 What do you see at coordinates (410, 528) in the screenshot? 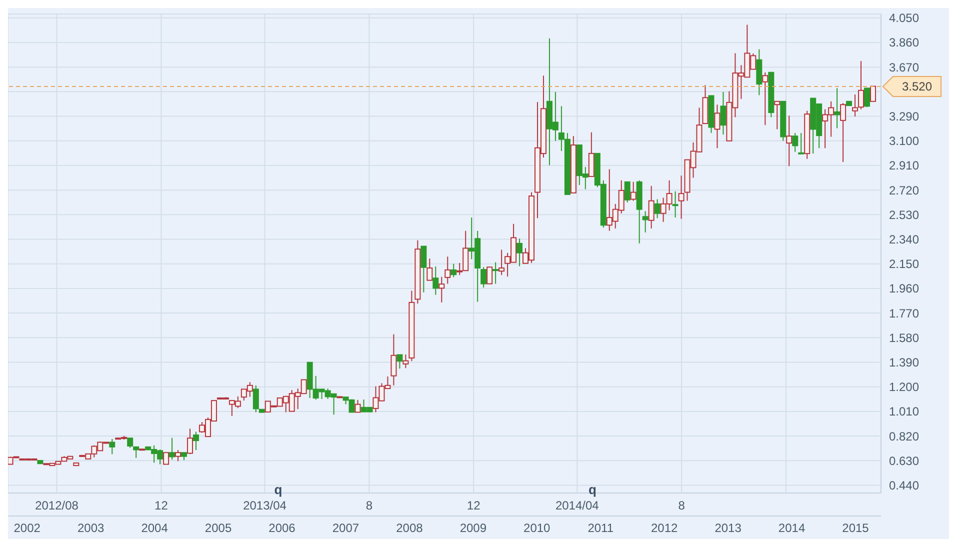
I see `x2-tick-label: 2008` at bounding box center [410, 528].